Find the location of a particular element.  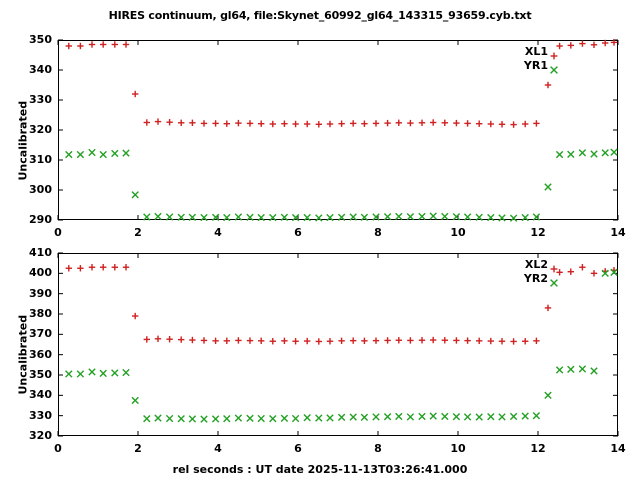

series-xl2 is located at coordinates (341, 304).